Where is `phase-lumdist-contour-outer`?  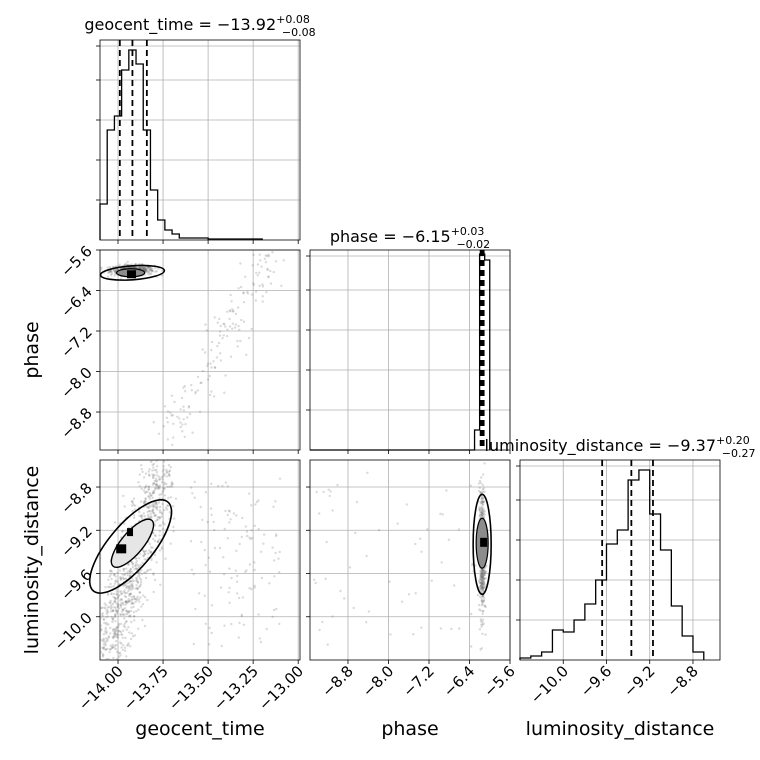
phase-lumdist-contour-outer is located at coordinates (482, 544).